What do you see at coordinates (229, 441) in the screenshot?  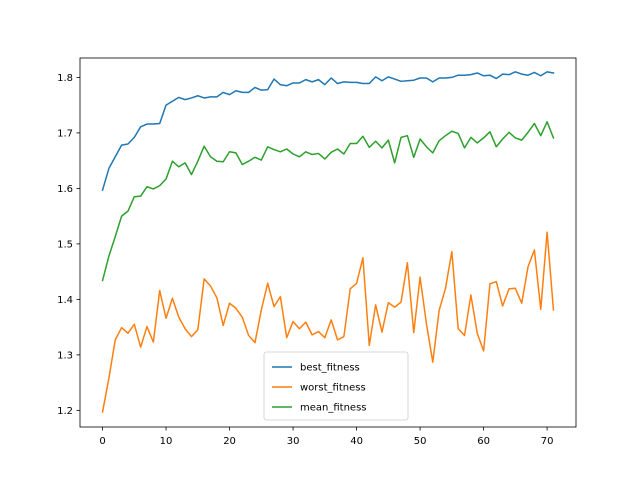 I see `x-tick-label: 20` at bounding box center [229, 441].